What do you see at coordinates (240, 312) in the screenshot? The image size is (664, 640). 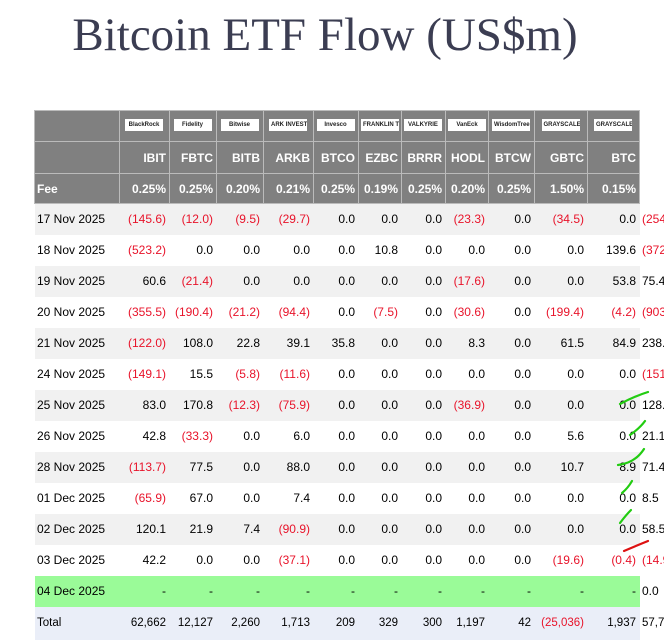 I see `flow-cell: (21.2)` at bounding box center [240, 312].